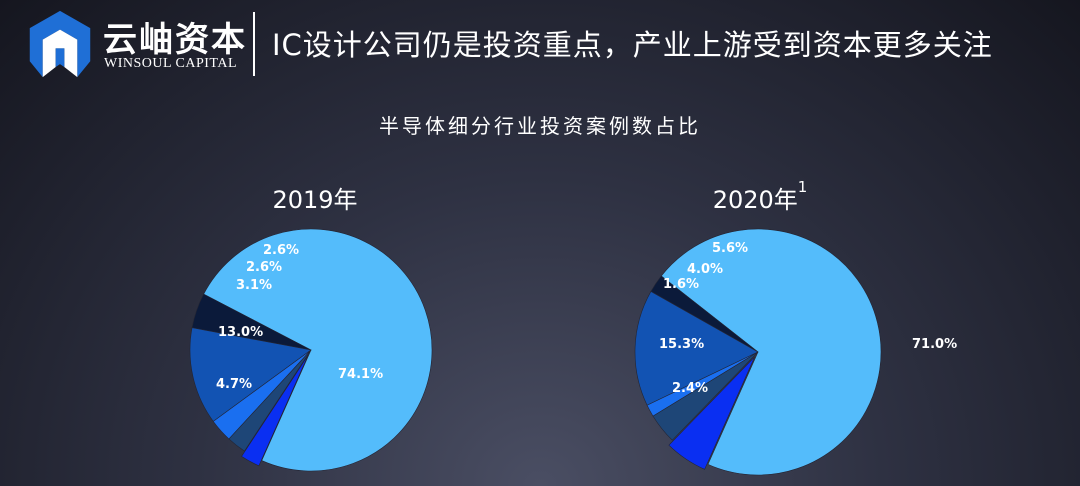 This screenshot has height=486, width=1080. Describe the element at coordinates (281, 250) in the screenshot. I see `pie-0-label-5: 2.6%` at that location.